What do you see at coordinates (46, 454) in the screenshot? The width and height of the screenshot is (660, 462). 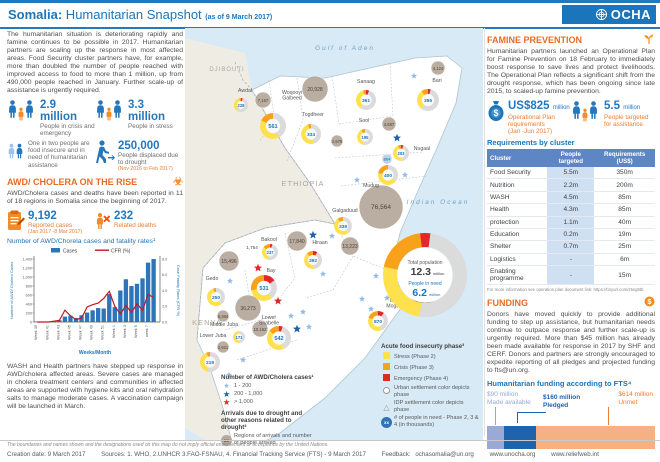 I see `creation-date: Creation date: 9 March 2017` at bounding box center [46, 454].